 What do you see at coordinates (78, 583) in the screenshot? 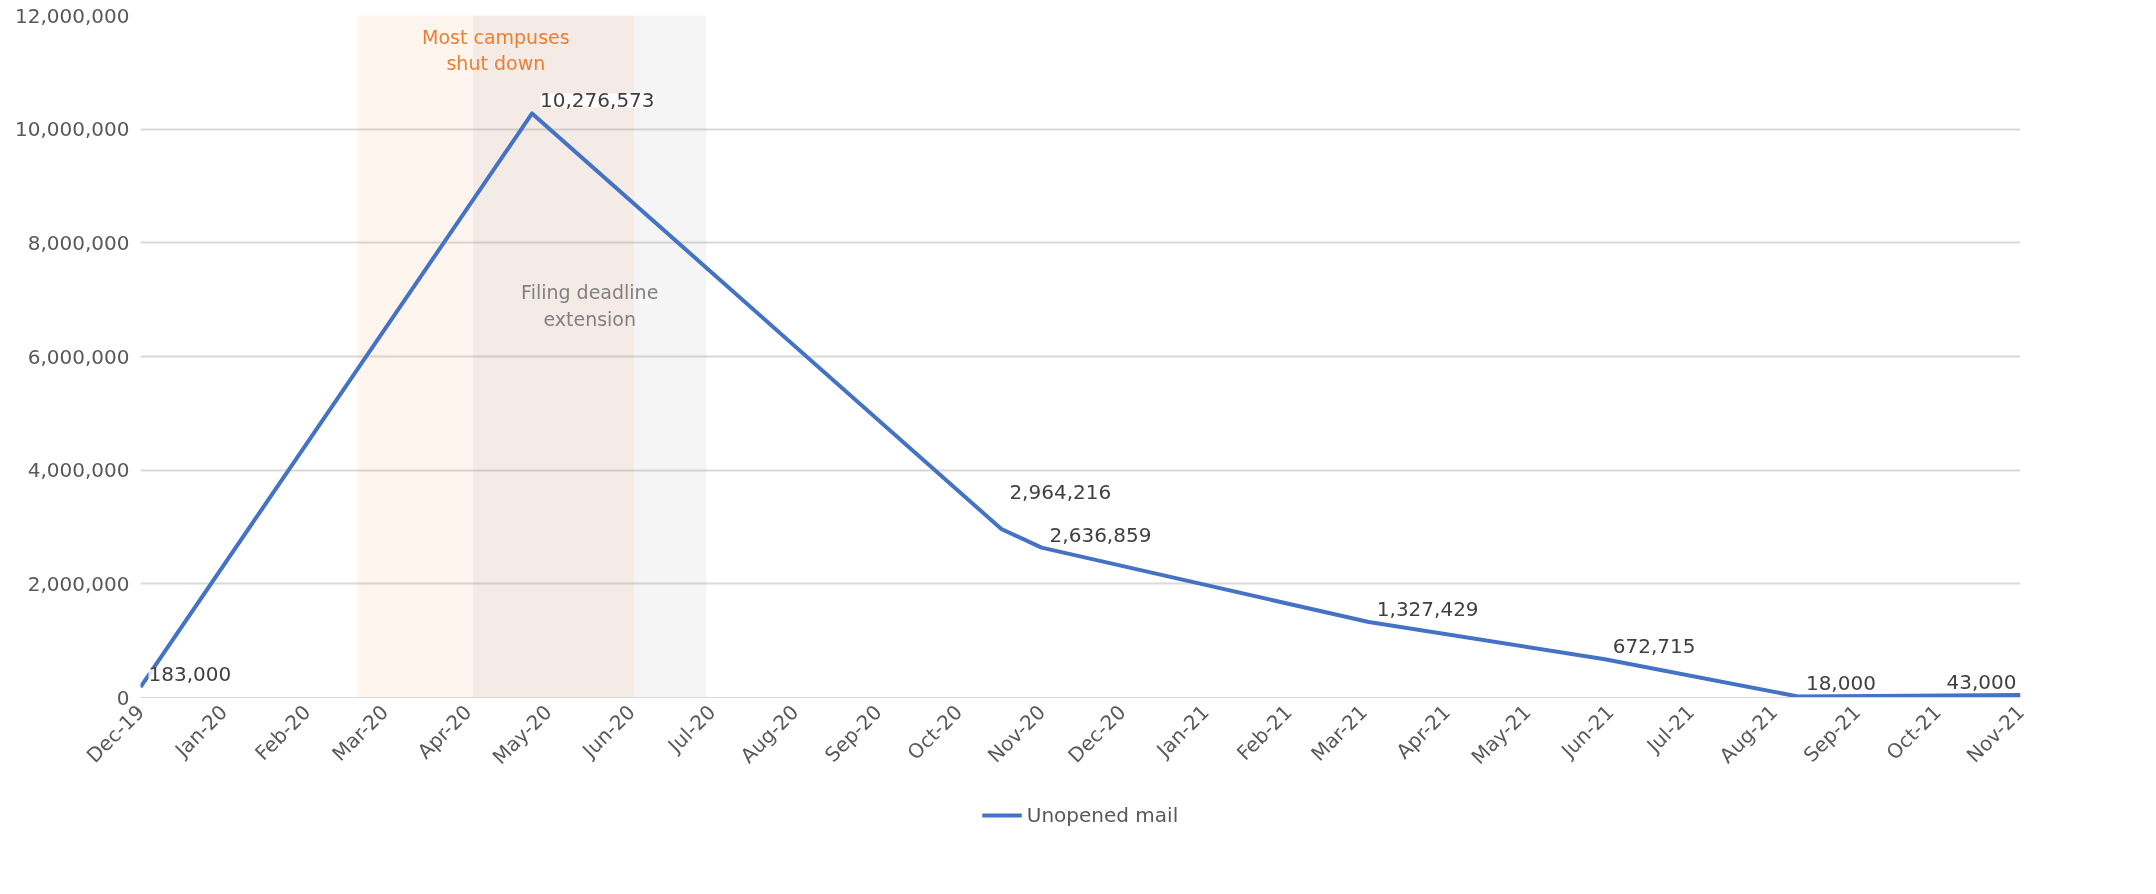
I see `y-tick-label: 2,000,000` at bounding box center [78, 583].